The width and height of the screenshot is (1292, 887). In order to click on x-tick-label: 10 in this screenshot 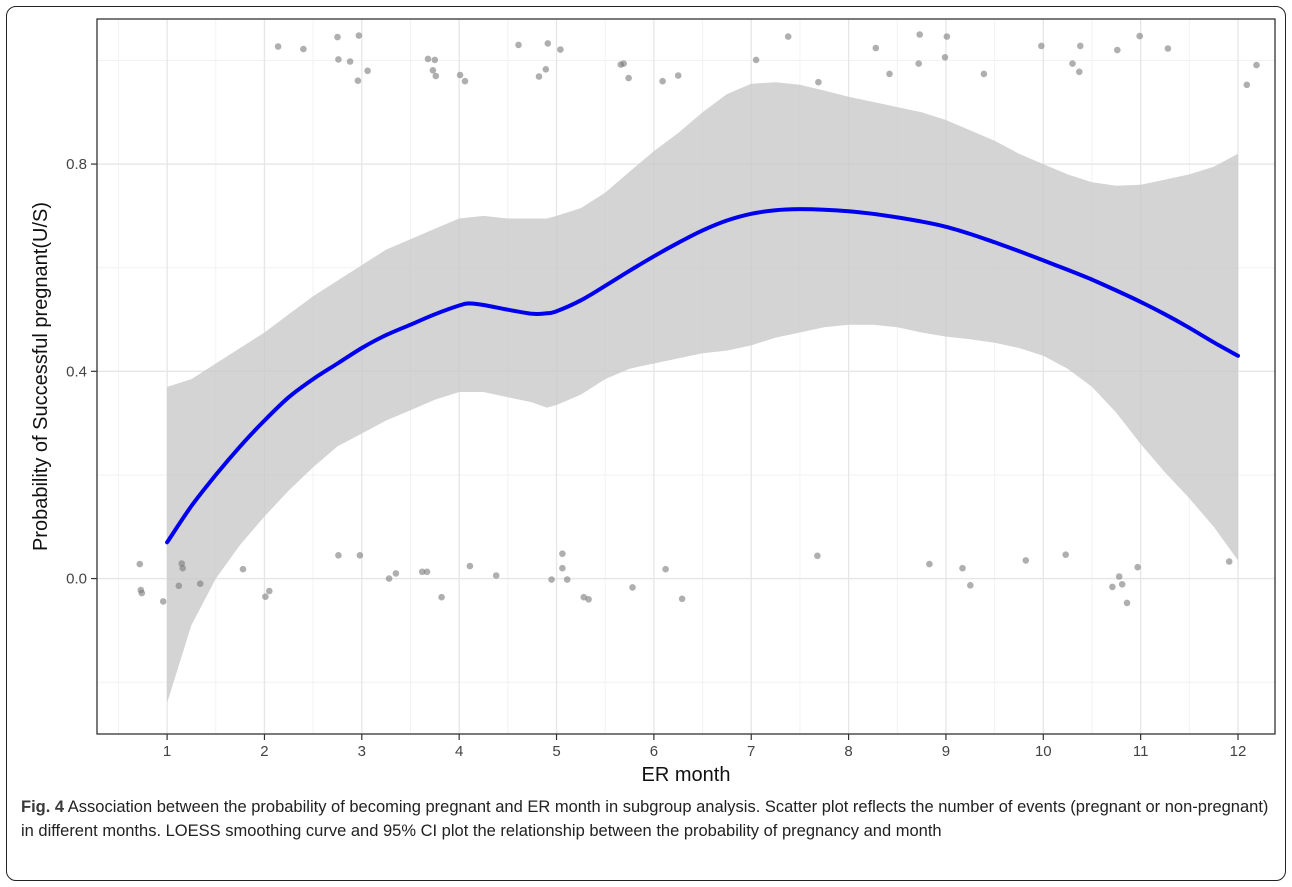, I will do `click(1043, 751)`.